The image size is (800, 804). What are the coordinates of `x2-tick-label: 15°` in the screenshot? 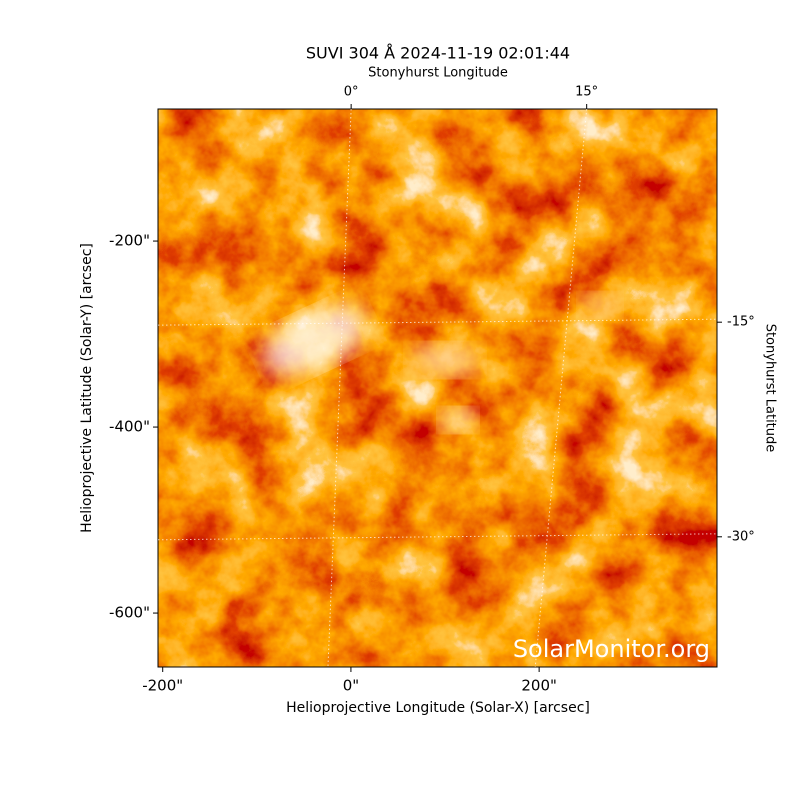 It's located at (586, 92).